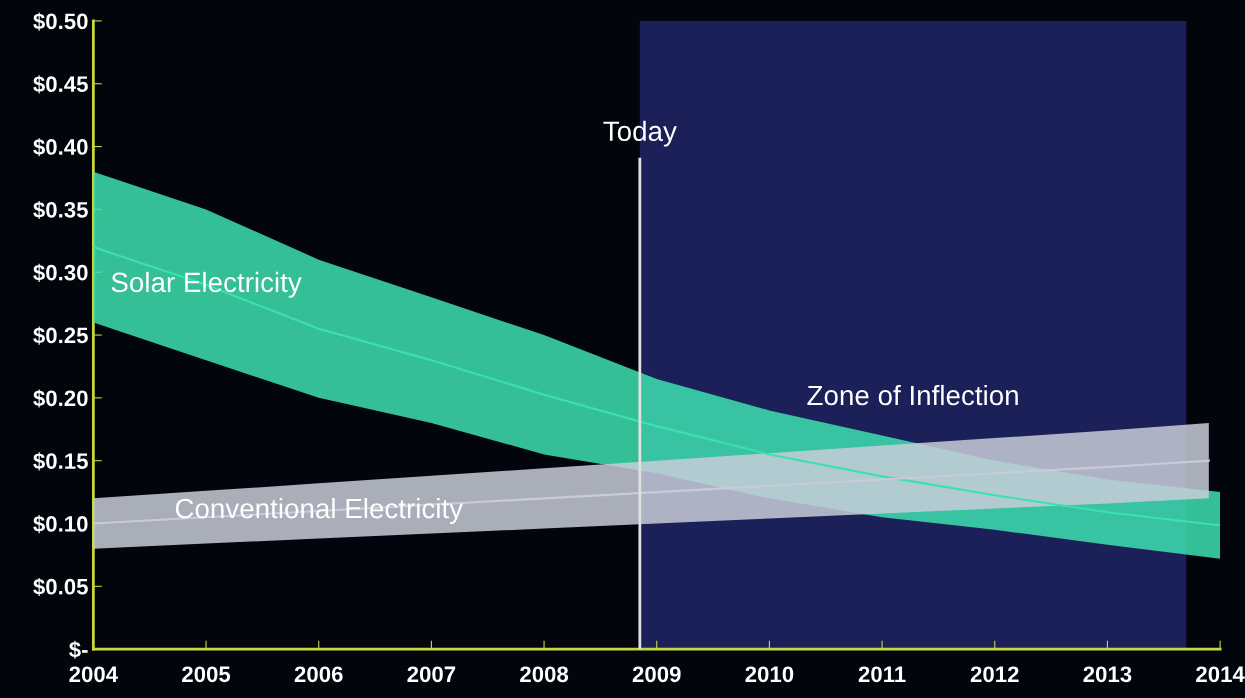  Describe the element at coordinates (60, 210) in the screenshot. I see `y-tick-label: $0.35` at that location.